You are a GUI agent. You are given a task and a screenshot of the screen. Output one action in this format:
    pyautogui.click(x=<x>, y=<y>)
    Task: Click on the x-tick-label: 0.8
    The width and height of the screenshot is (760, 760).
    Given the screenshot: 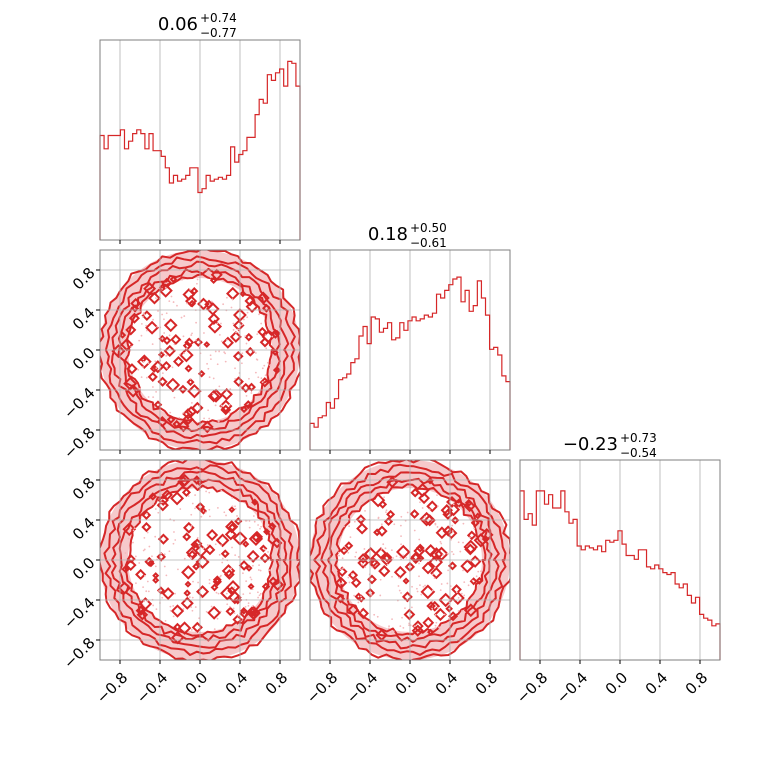 What is the action you would take?
    pyautogui.click(x=487, y=684)
    